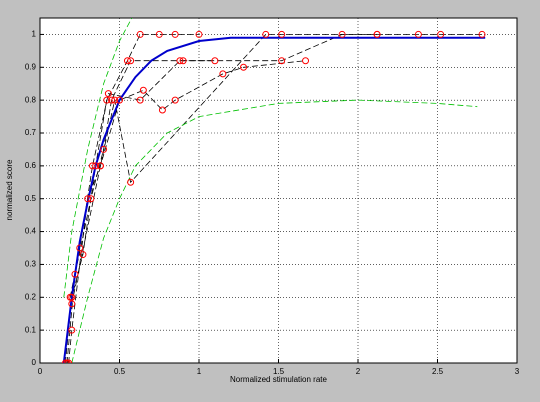  What do you see at coordinates (31, 329) in the screenshot?
I see `y-tick-label: 0.1` at bounding box center [31, 329].